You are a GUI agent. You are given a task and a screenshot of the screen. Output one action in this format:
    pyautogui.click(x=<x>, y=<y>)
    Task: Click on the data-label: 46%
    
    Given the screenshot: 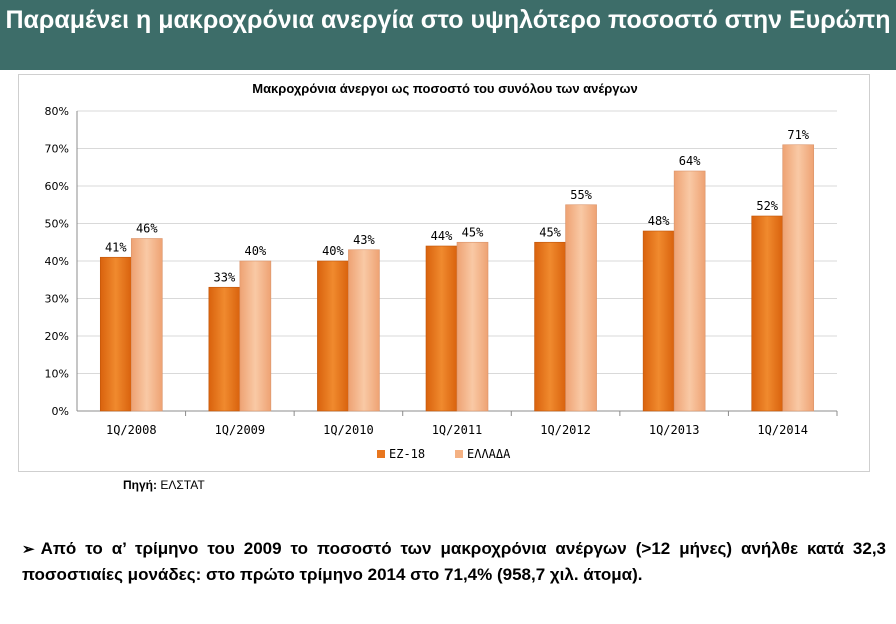 What is the action you would take?
    pyautogui.click(x=147, y=229)
    